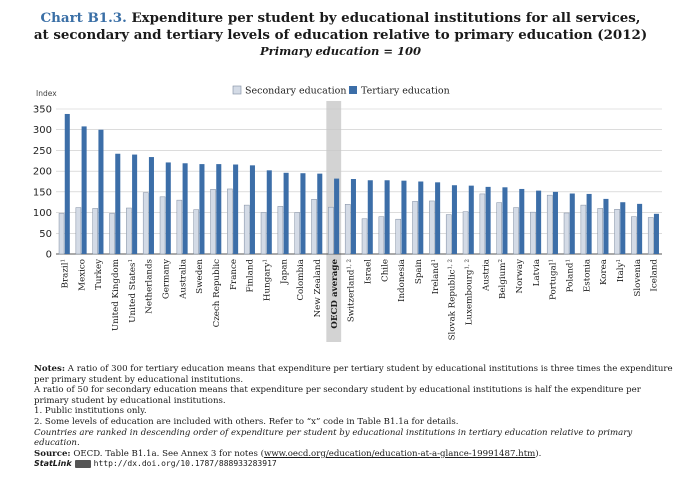 The width and height of the screenshot is (681, 493). I want to click on x-tick-label: Austria, so click(486, 275).